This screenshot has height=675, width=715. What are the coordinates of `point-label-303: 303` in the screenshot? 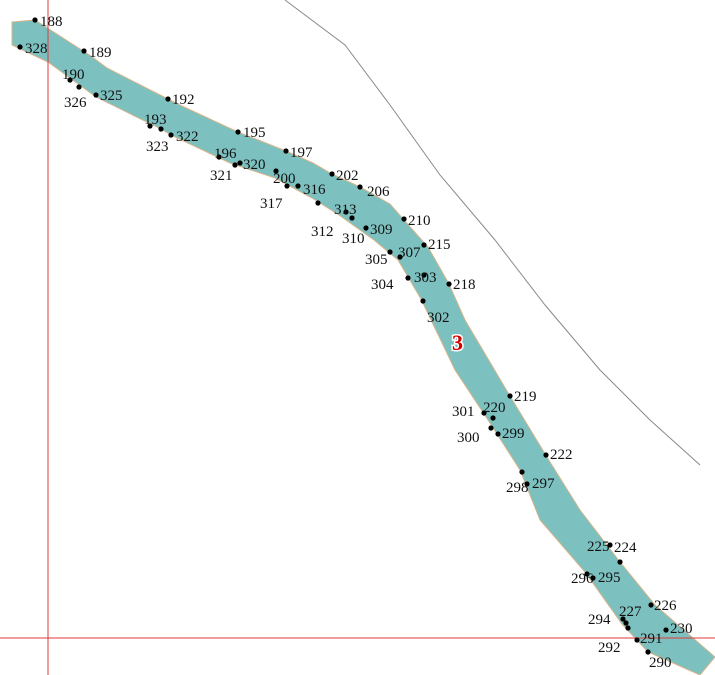 It's located at (425, 278).